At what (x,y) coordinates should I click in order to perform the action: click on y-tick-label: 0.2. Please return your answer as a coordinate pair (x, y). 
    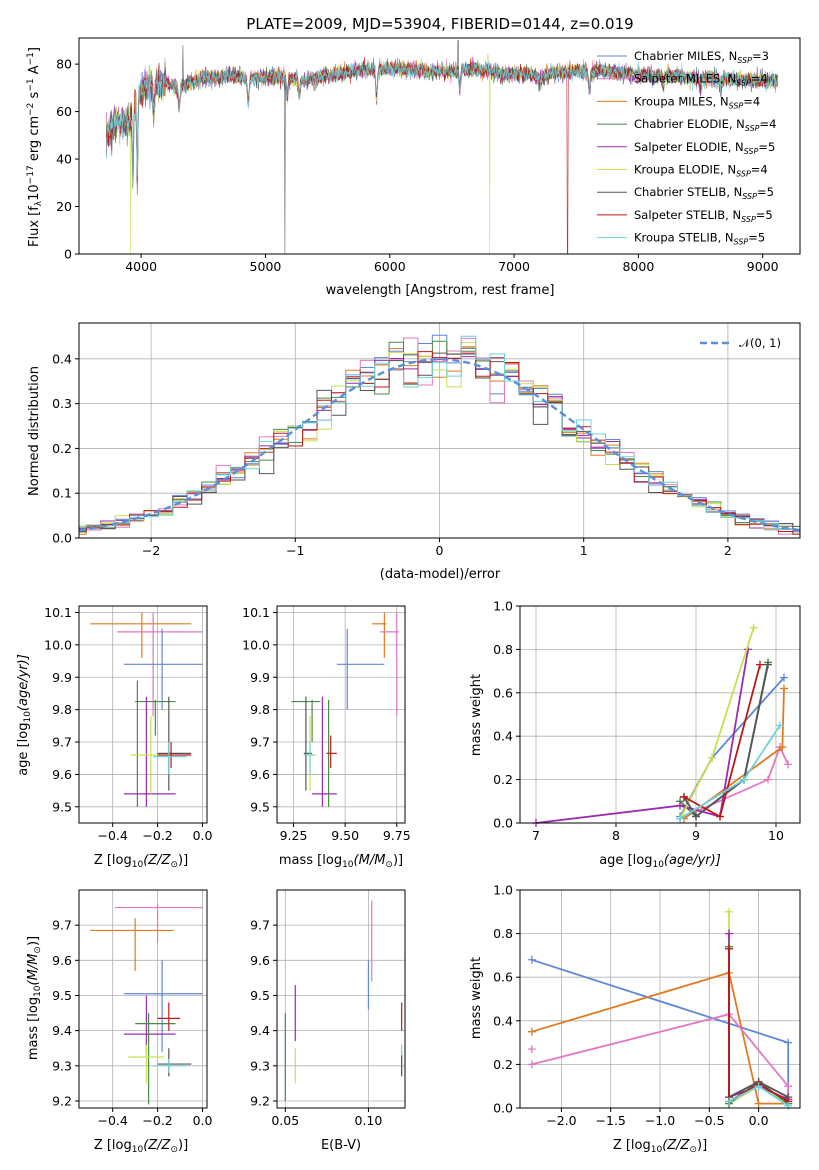
    Looking at the image, I should click on (503, 779).